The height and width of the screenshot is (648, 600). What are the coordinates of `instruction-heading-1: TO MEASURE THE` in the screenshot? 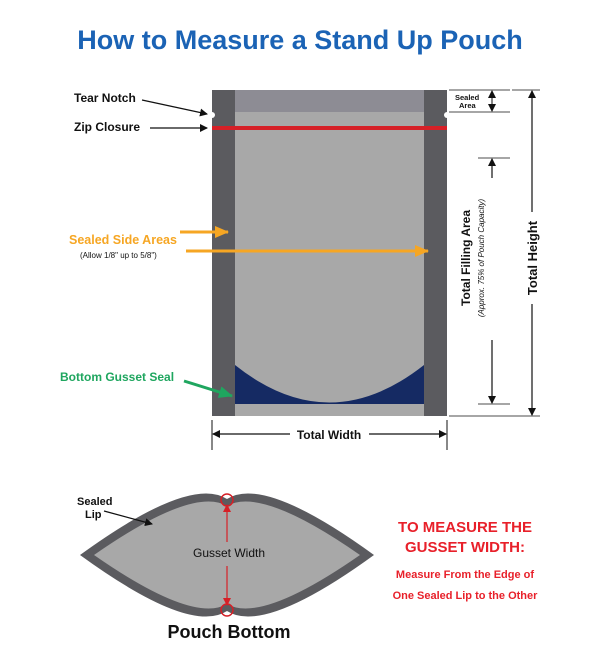 It's located at (465, 527).